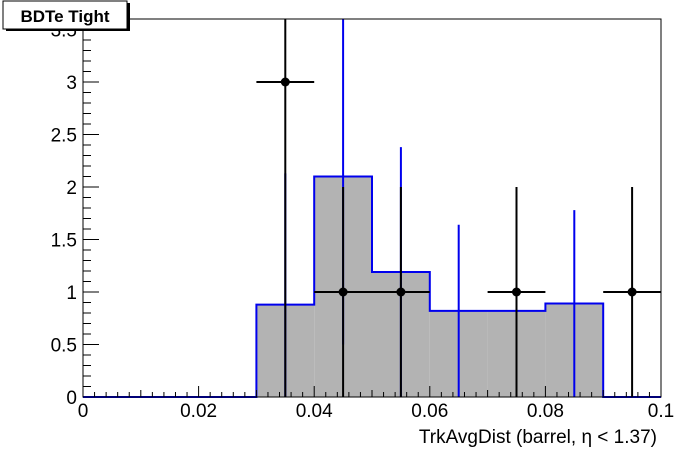  I want to click on x-tick-label: 0.1, so click(661, 411).